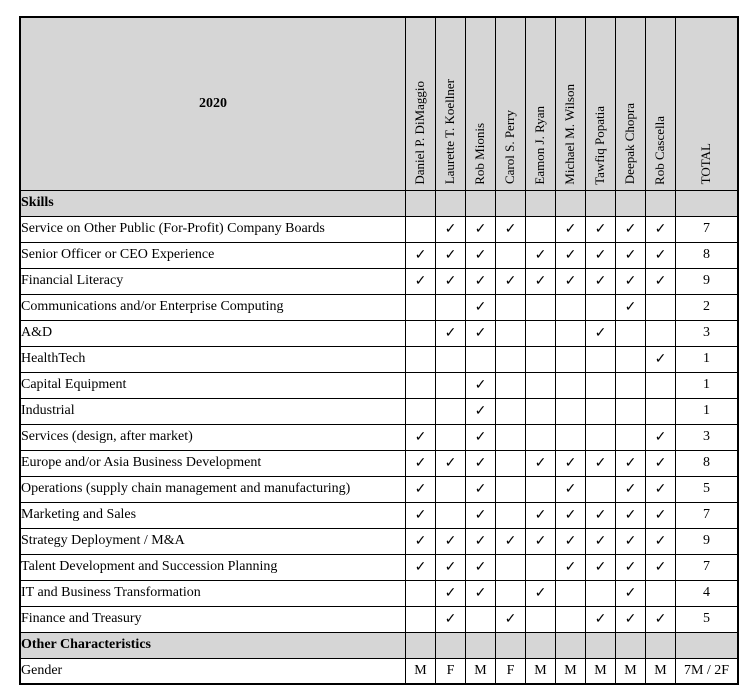 Image resolution: width=744 pixels, height=700 pixels. Describe the element at coordinates (212, 281) in the screenshot. I see `row-label: Financial Literacy` at that location.